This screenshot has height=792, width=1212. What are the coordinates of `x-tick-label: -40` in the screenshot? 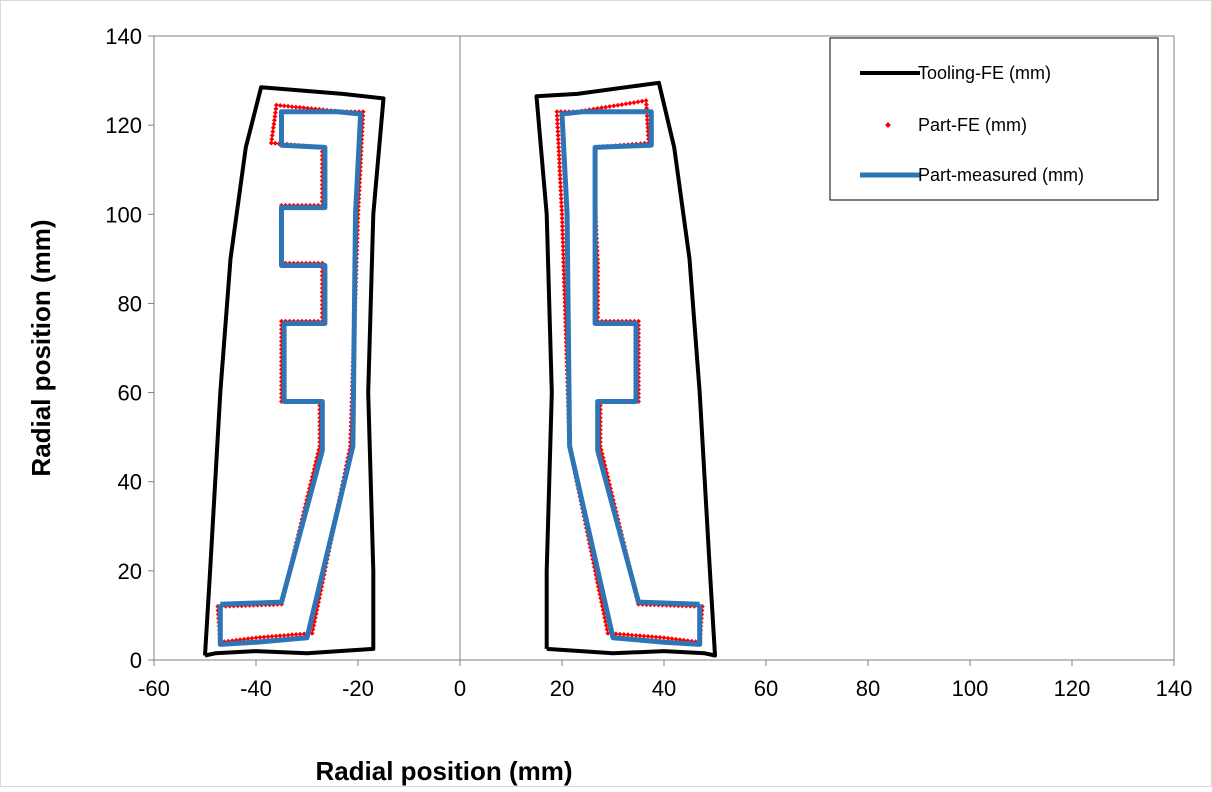 It's located at (256, 688).